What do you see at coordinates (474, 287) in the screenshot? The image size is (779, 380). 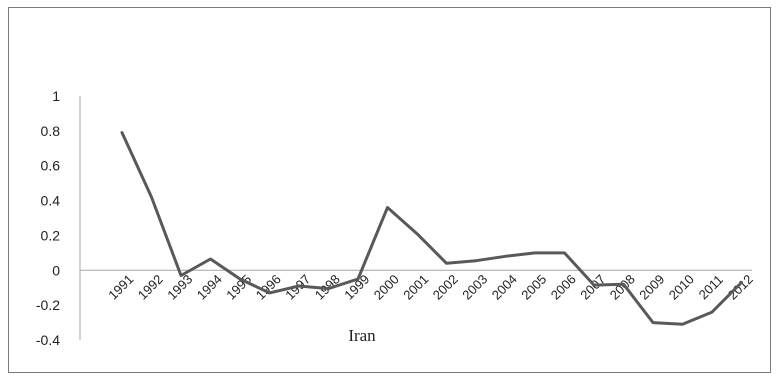 I see `x-tick-label: 2003` at bounding box center [474, 287].